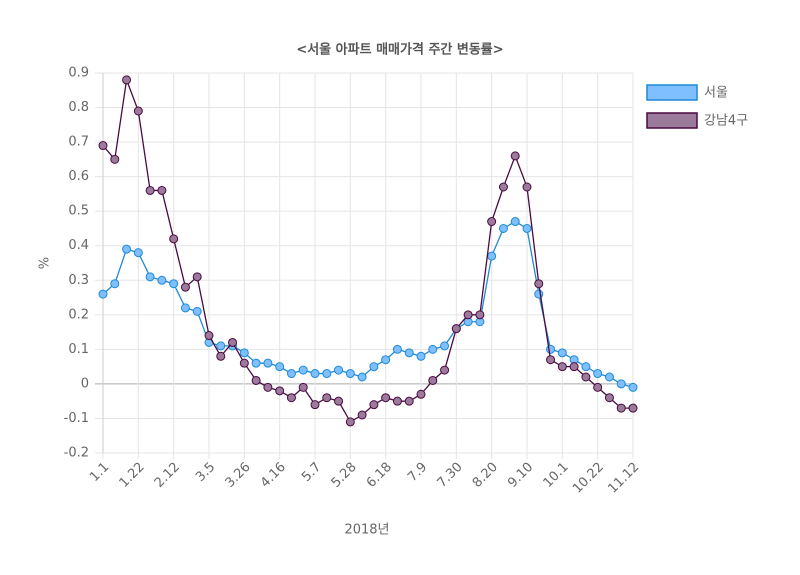 The width and height of the screenshot is (800, 575). Describe the element at coordinates (132, 475) in the screenshot. I see `x-tick-label: 1.22` at that location.